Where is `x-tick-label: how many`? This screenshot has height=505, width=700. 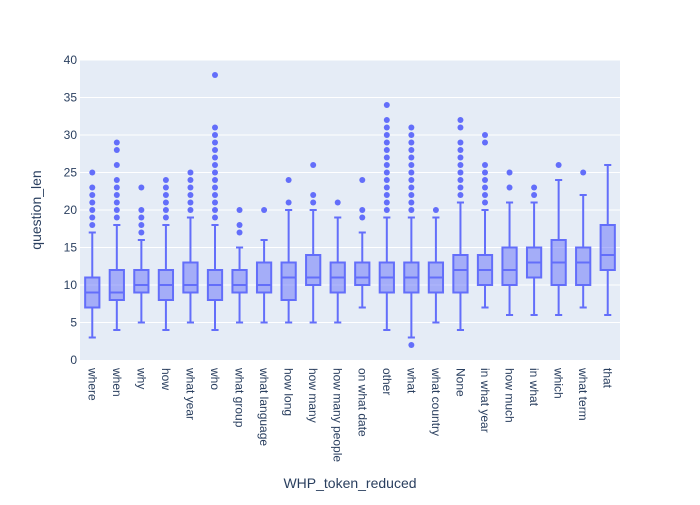
x-tick-label: how many is located at coordinates (313, 395).